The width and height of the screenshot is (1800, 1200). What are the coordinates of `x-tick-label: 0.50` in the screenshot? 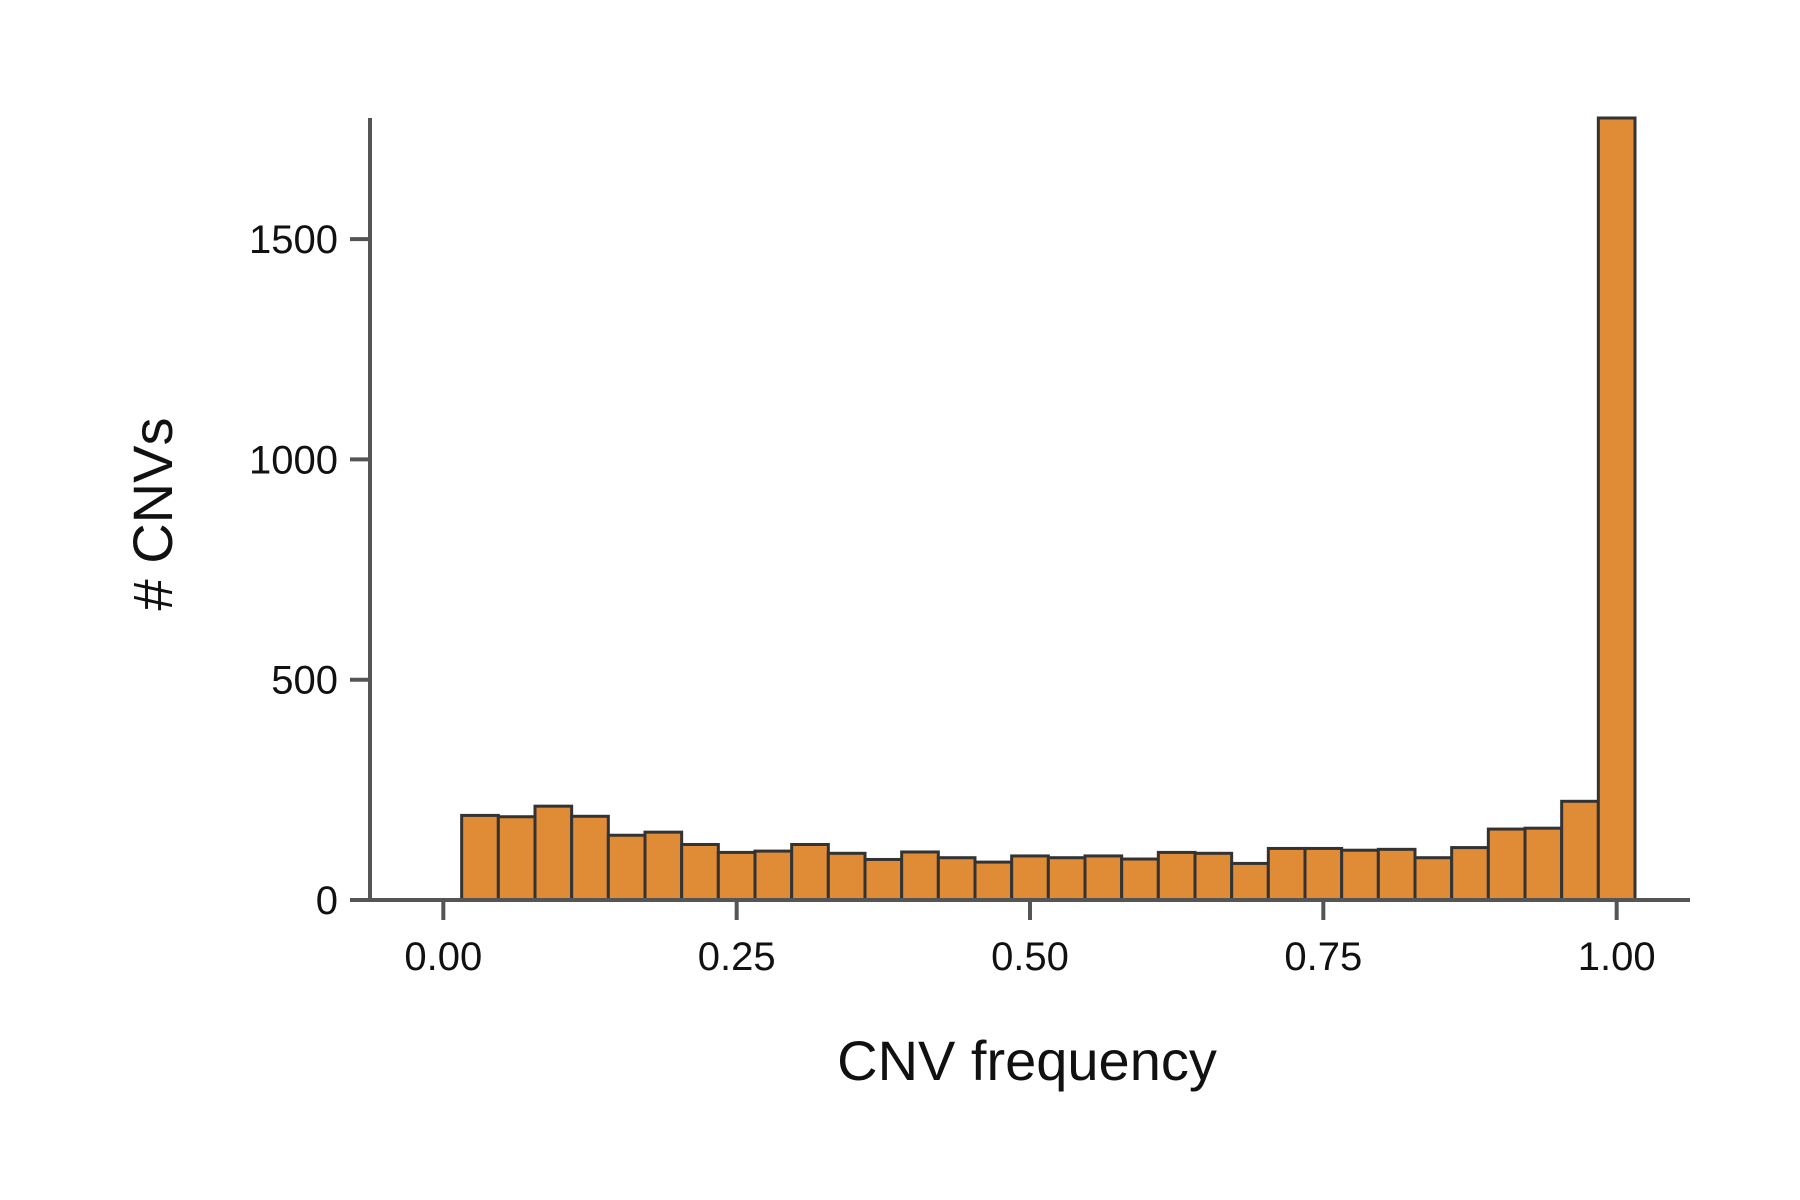 It's located at (1030, 957).